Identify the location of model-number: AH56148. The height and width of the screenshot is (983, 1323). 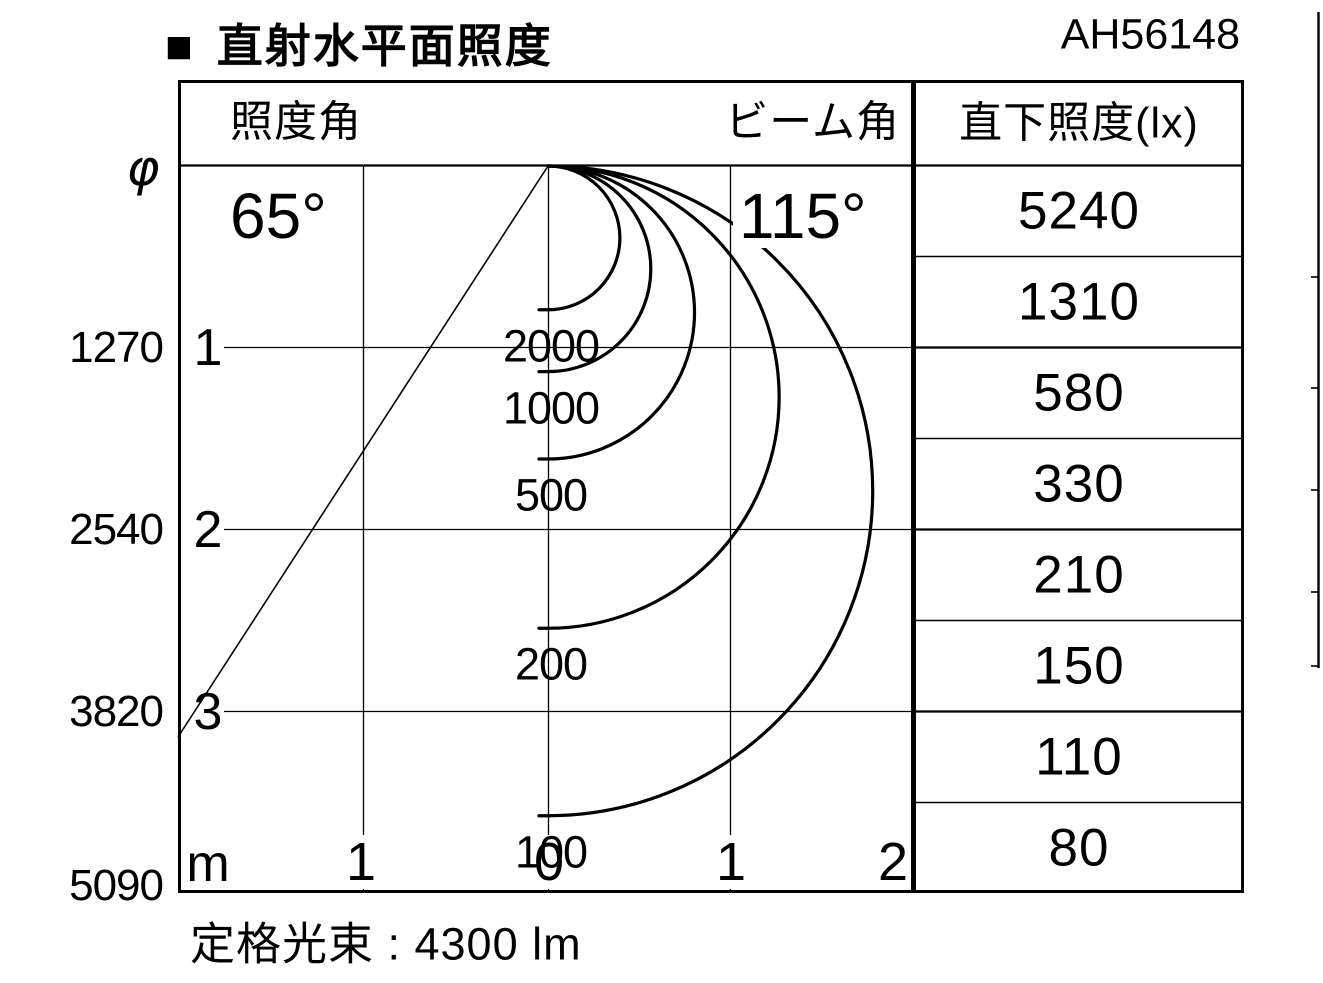
(1150, 34).